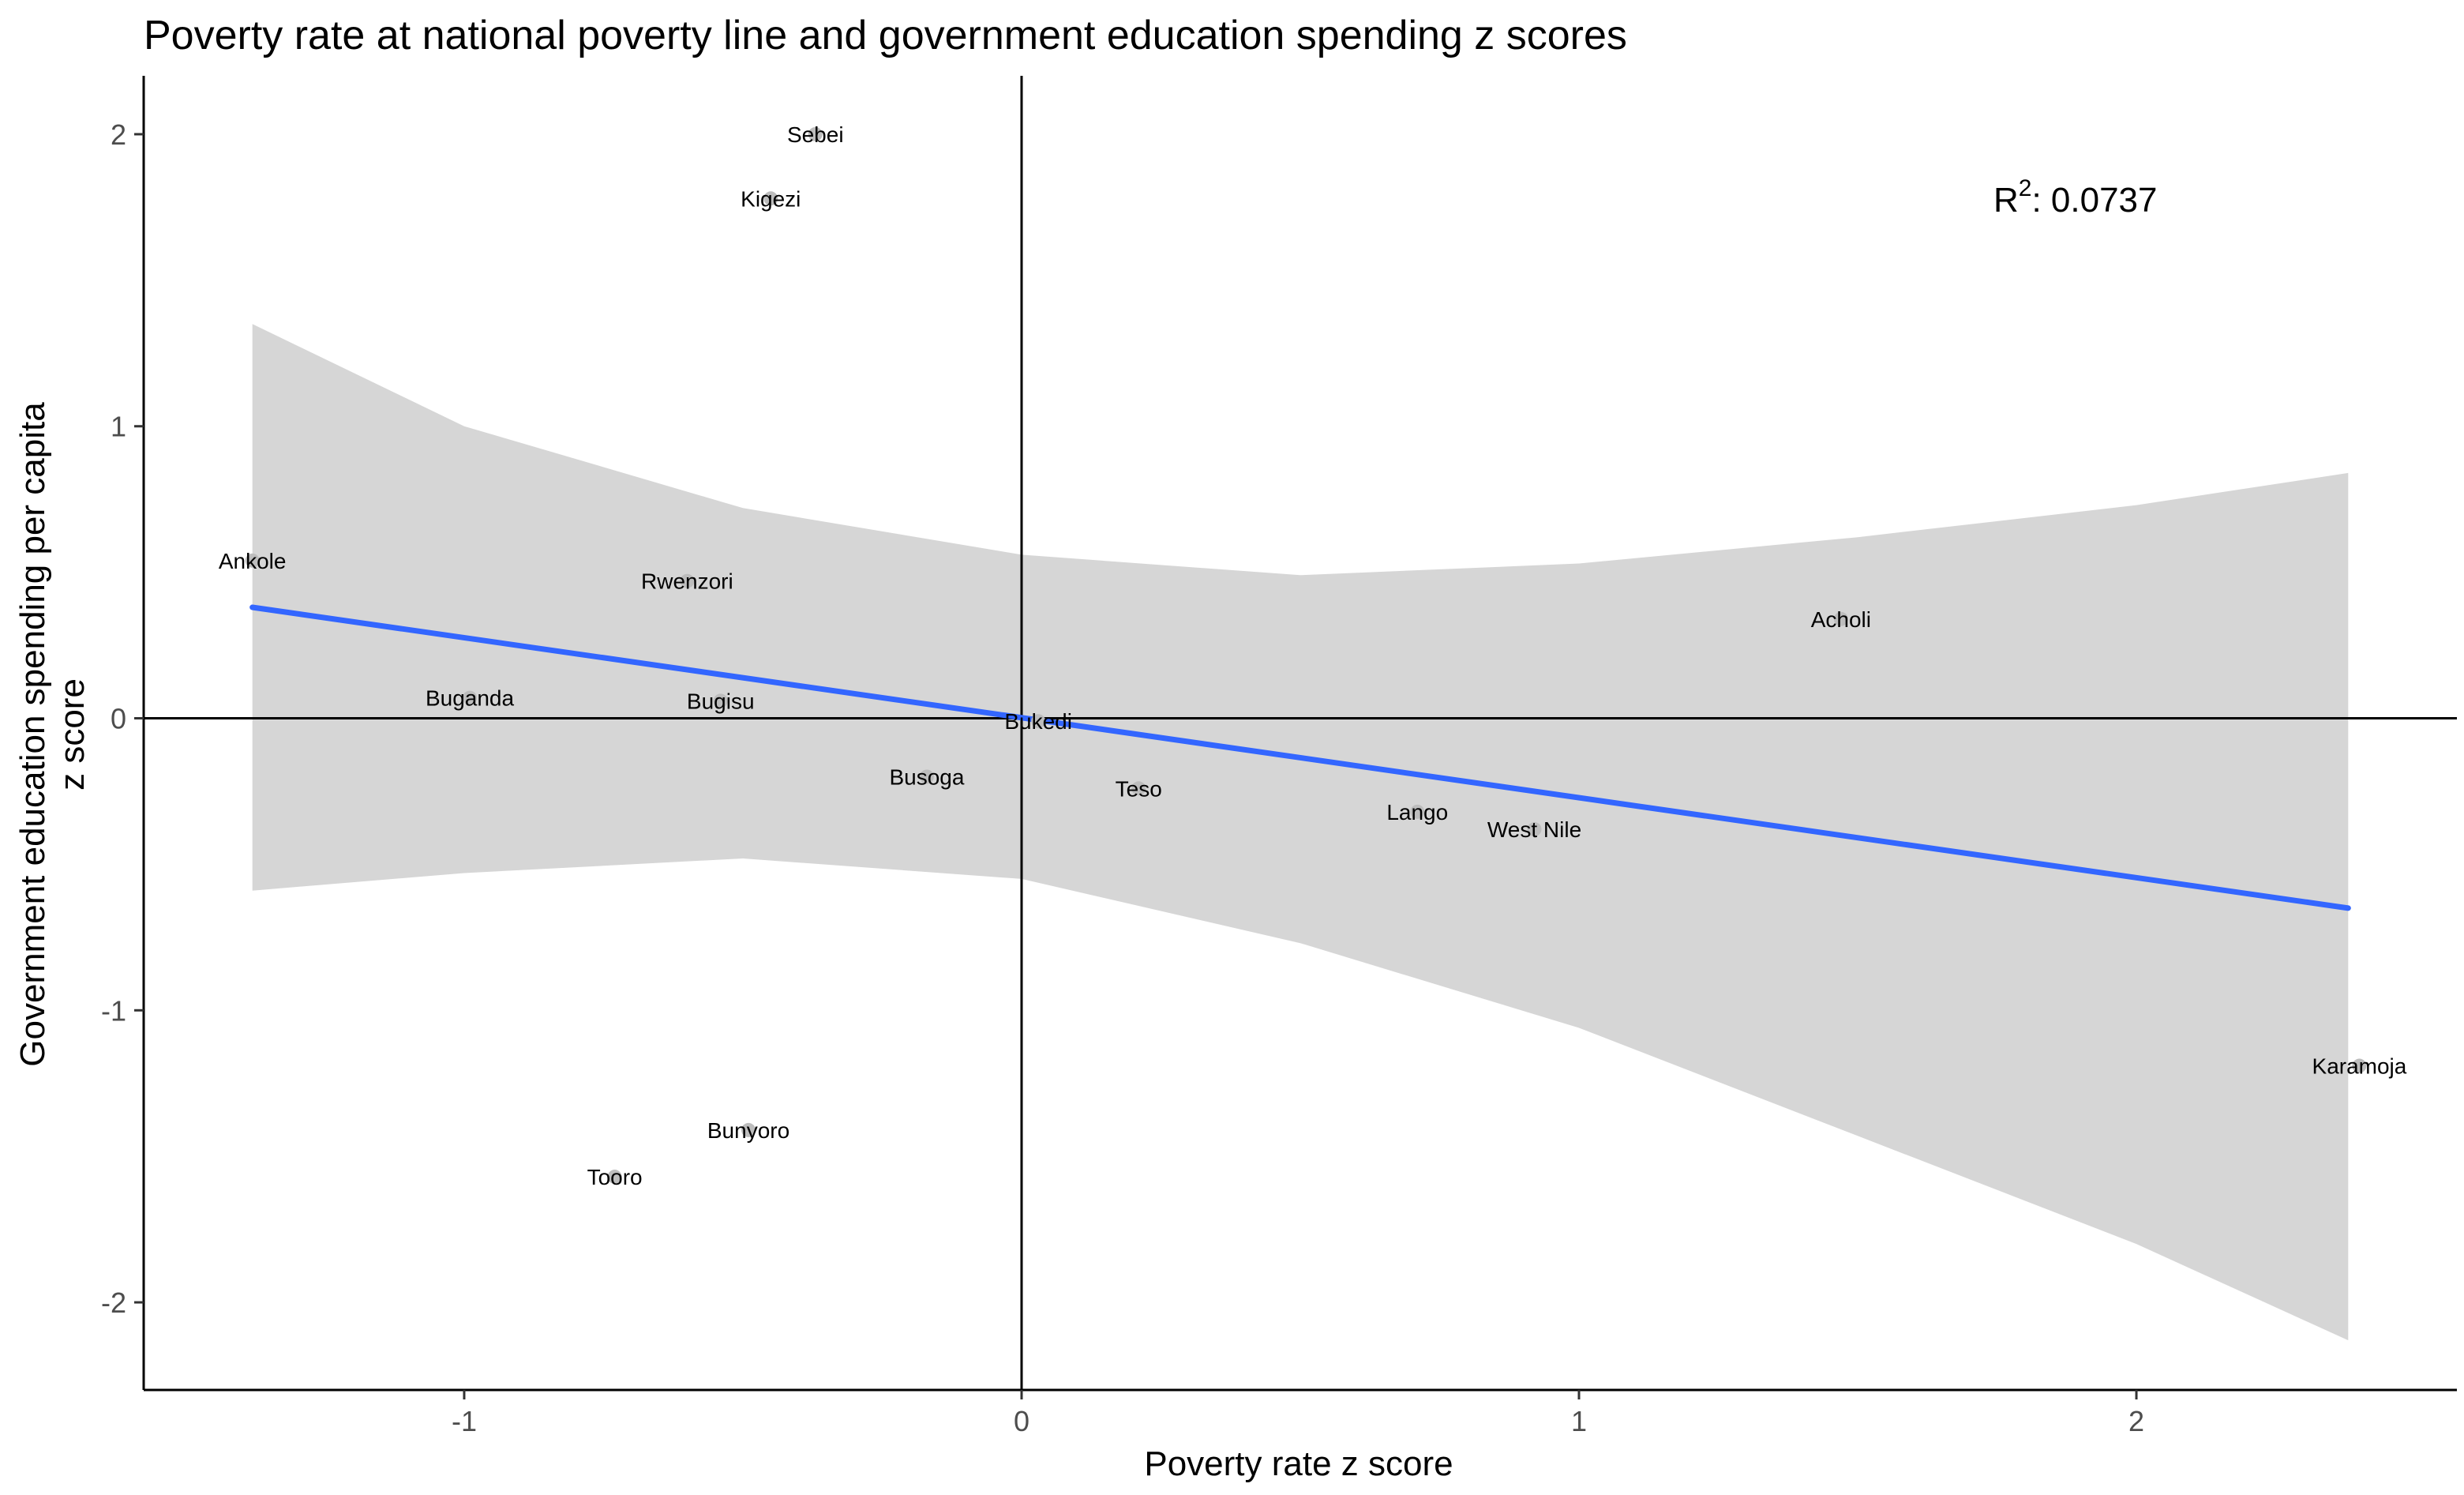 The width and height of the screenshot is (2464, 1495). Describe the element at coordinates (114, 1303) in the screenshot. I see `y-tick-label: -2` at that location.